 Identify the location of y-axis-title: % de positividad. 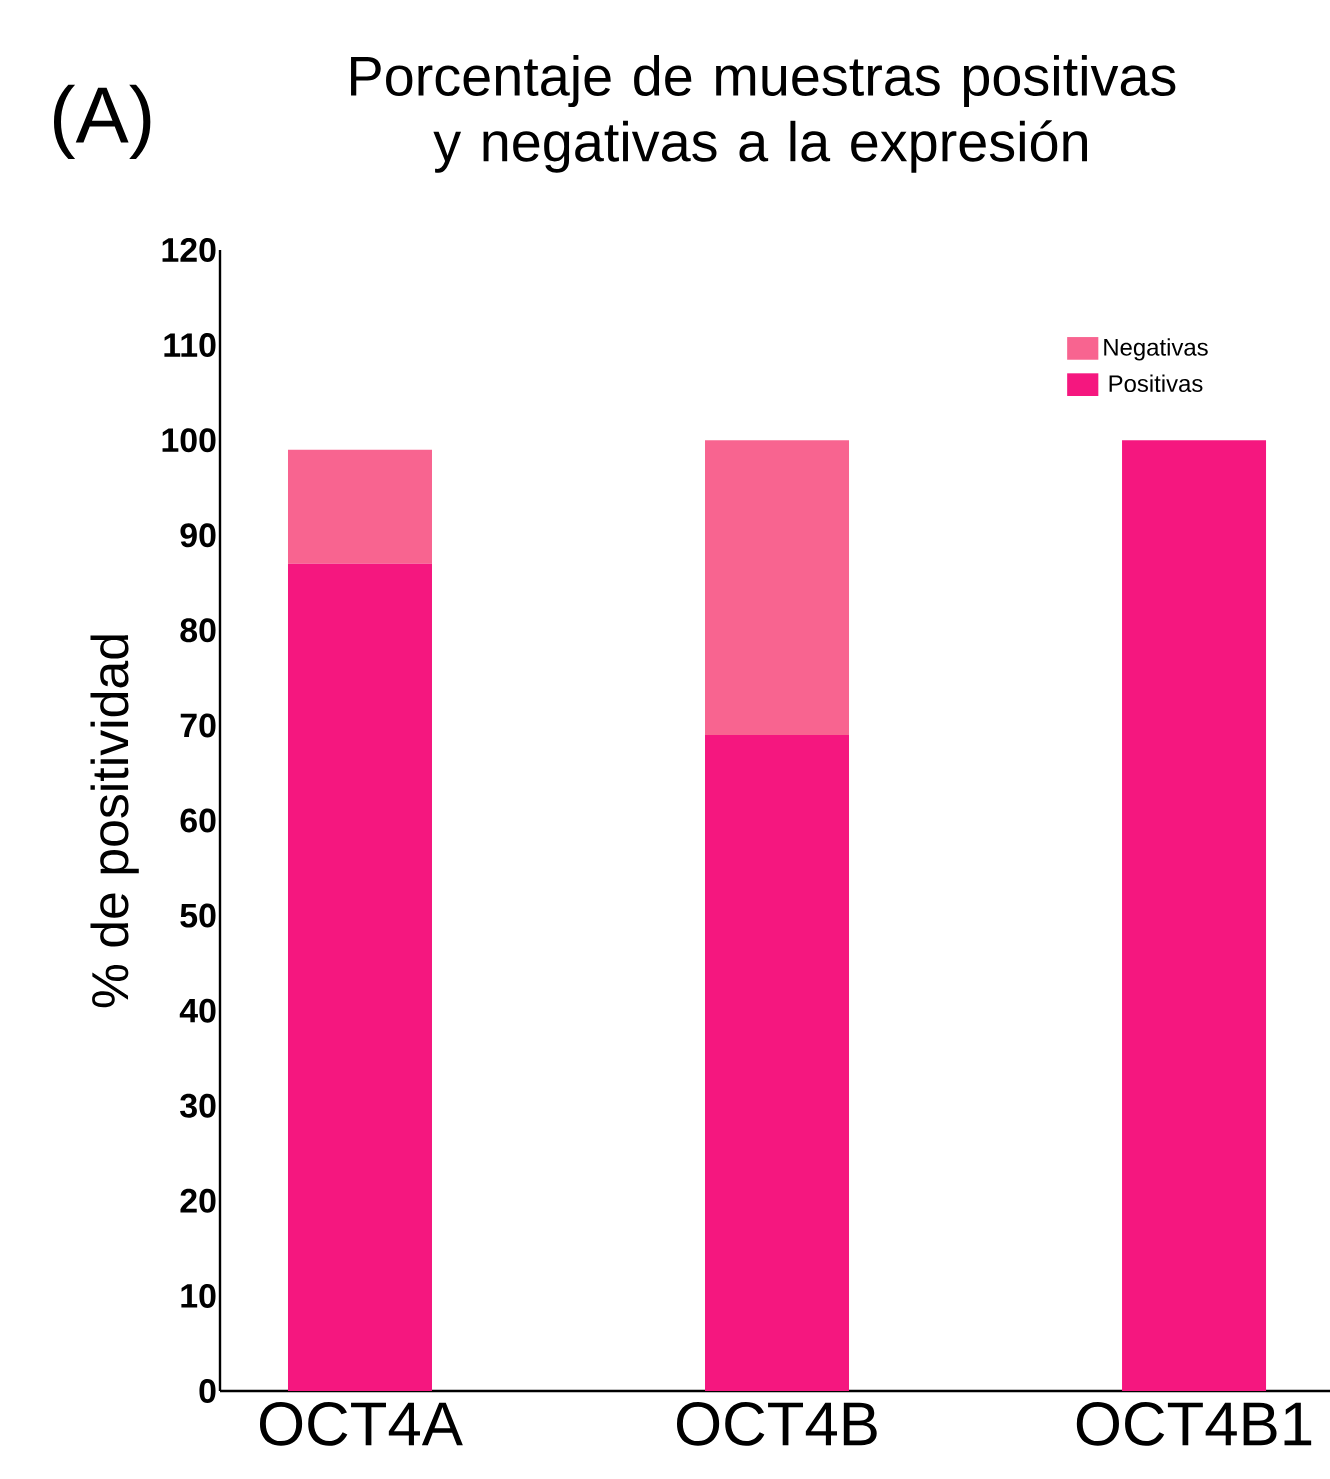
(114, 821).